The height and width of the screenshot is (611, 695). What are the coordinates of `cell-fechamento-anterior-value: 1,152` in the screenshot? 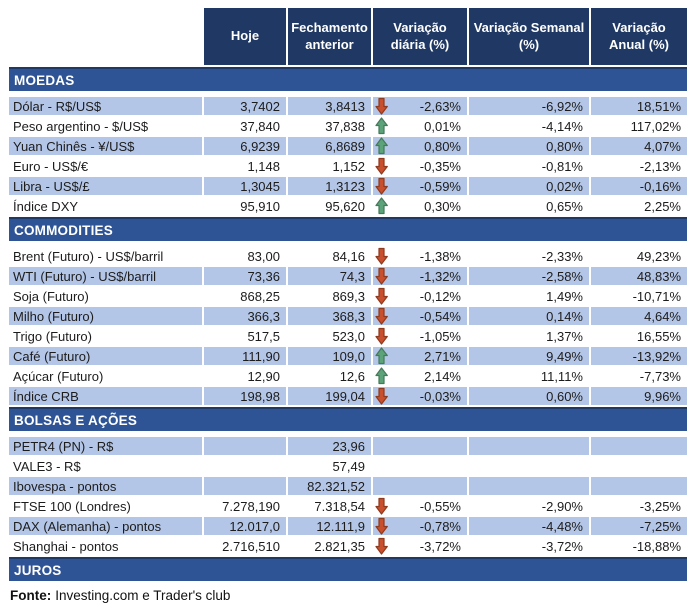 It's located at (348, 166).